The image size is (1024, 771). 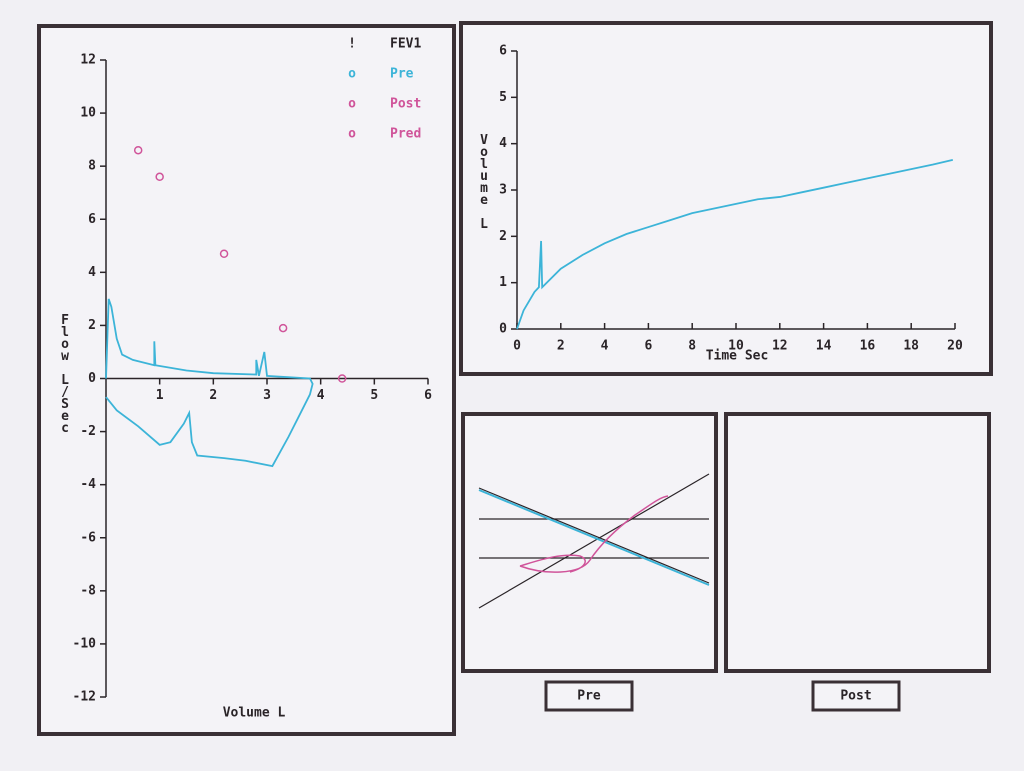 What do you see at coordinates (402, 74) in the screenshot?
I see `legend-label: Pre` at bounding box center [402, 74].